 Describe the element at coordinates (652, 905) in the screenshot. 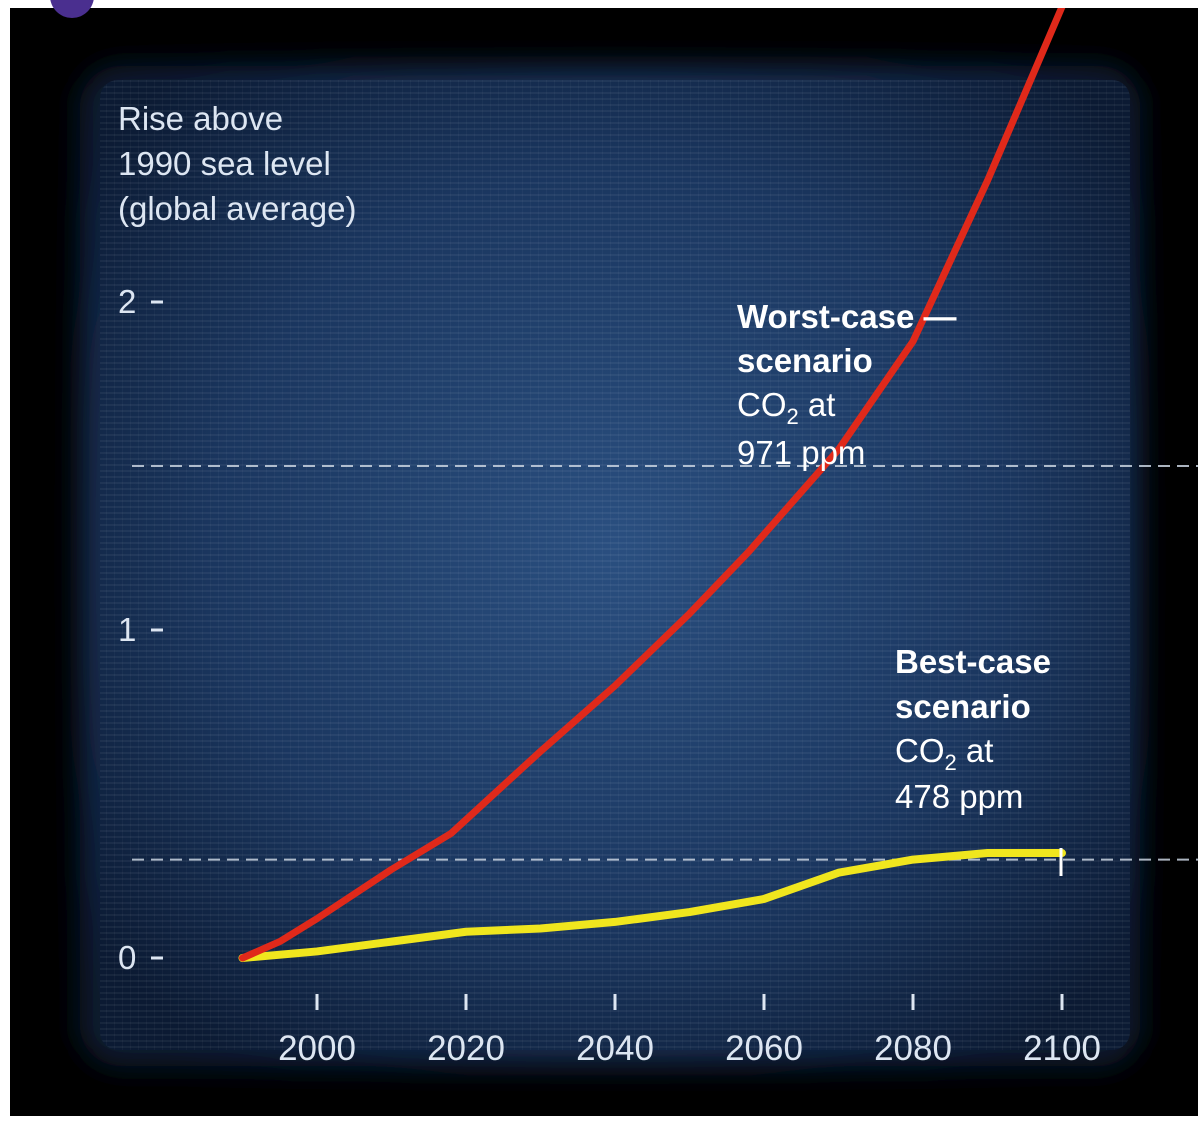

I see `series-line-best-case` at that location.